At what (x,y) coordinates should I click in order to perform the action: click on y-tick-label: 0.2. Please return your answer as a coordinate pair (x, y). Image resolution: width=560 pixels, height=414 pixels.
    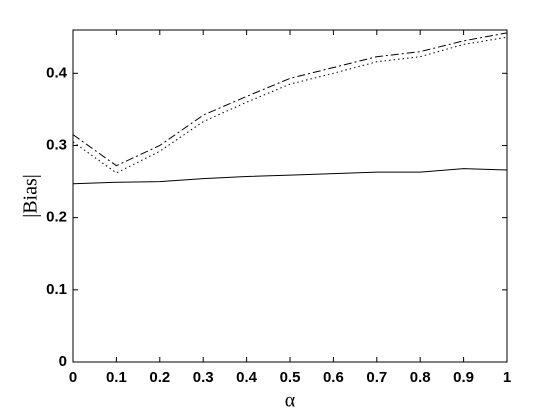
    Looking at the image, I should click on (56, 217).